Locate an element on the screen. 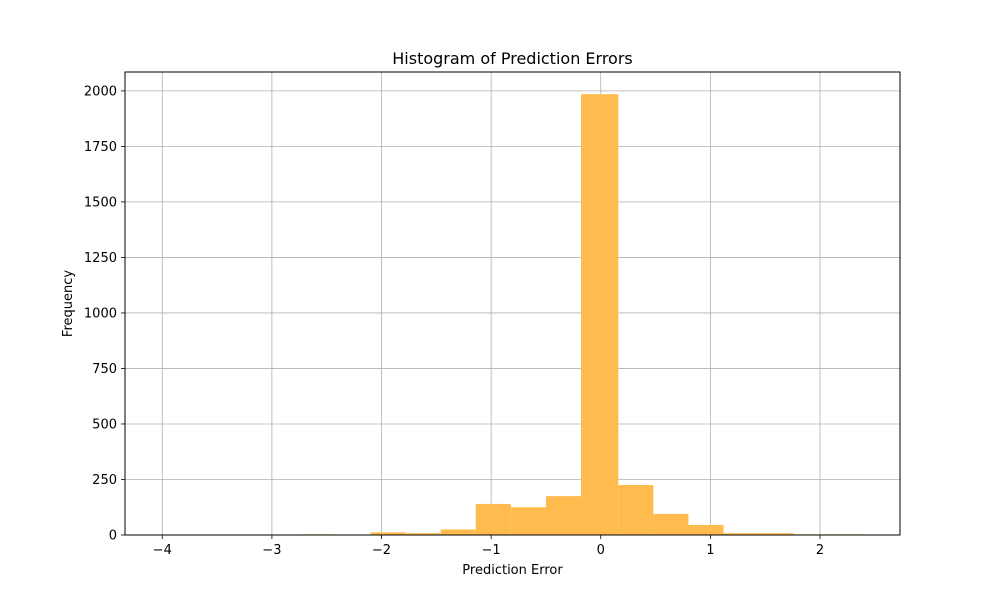 This screenshot has height=600, width=1000. y-tick-label: 1000 is located at coordinates (100, 313).